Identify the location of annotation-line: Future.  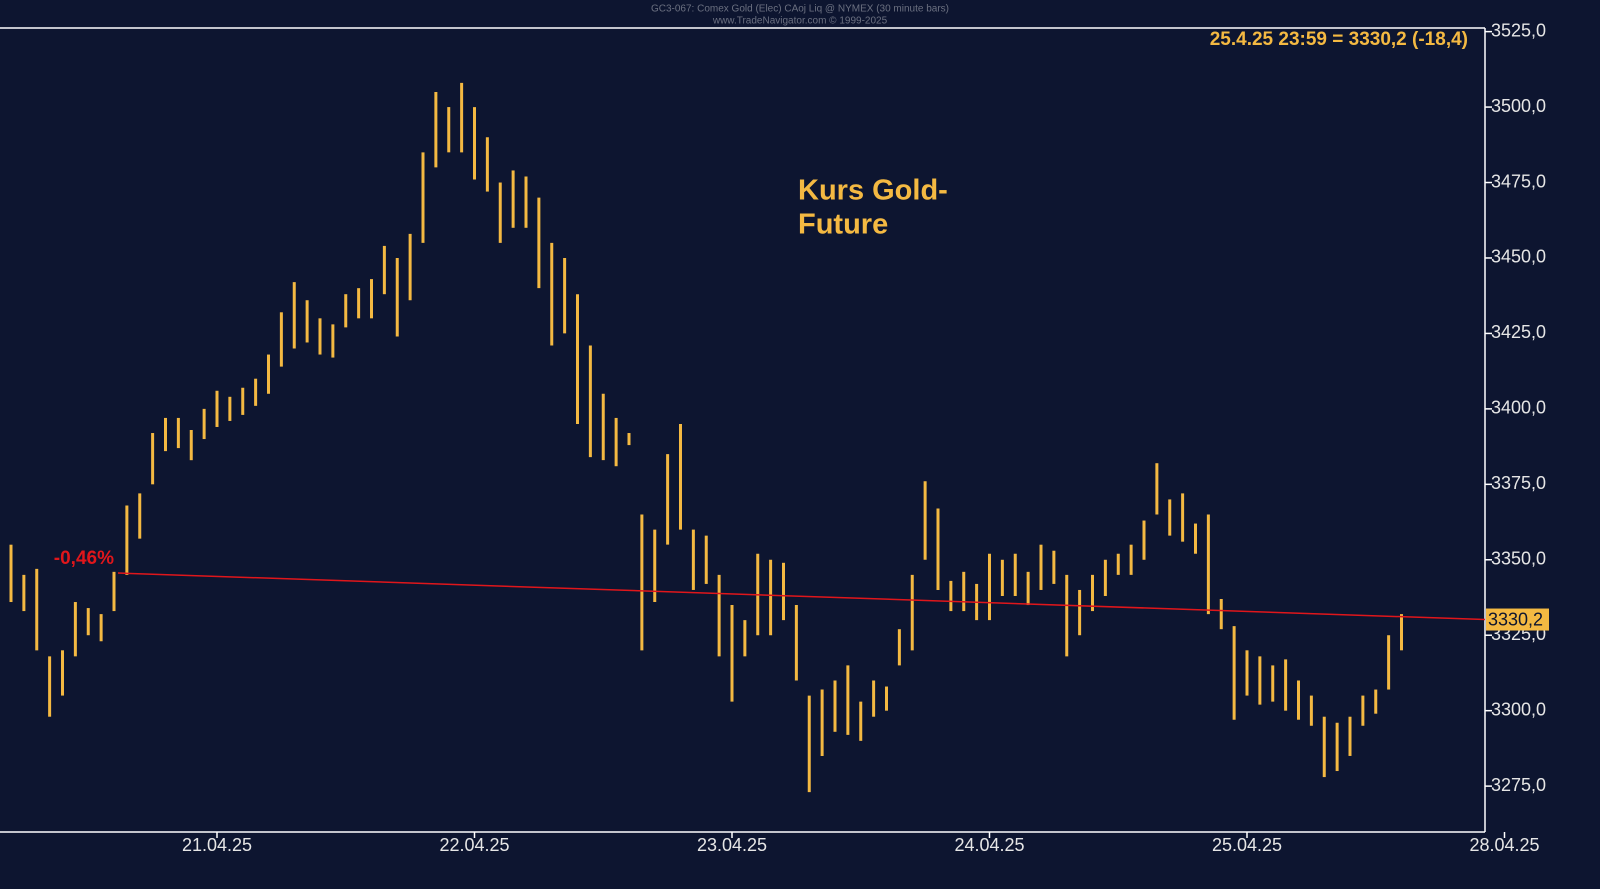
(843, 225).